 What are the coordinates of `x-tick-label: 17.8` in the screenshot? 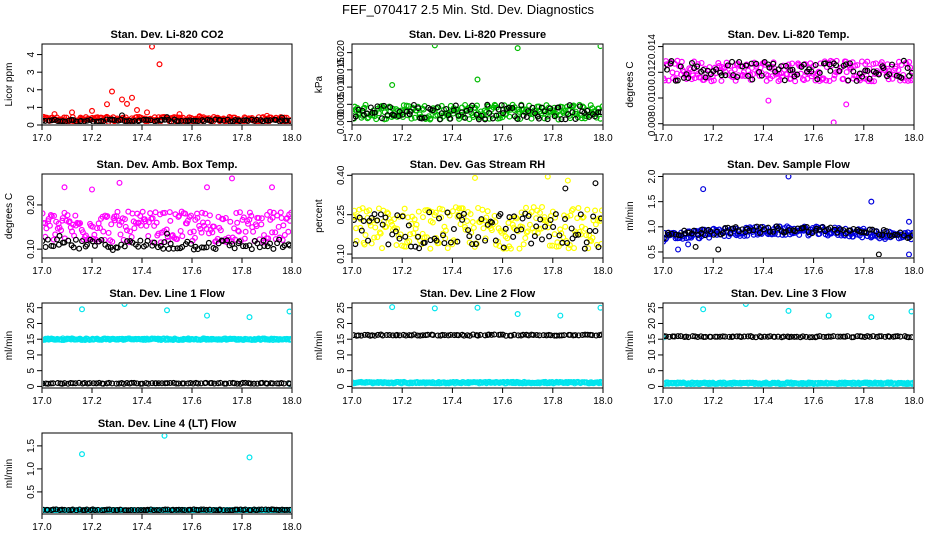 It's located at (553, 271).